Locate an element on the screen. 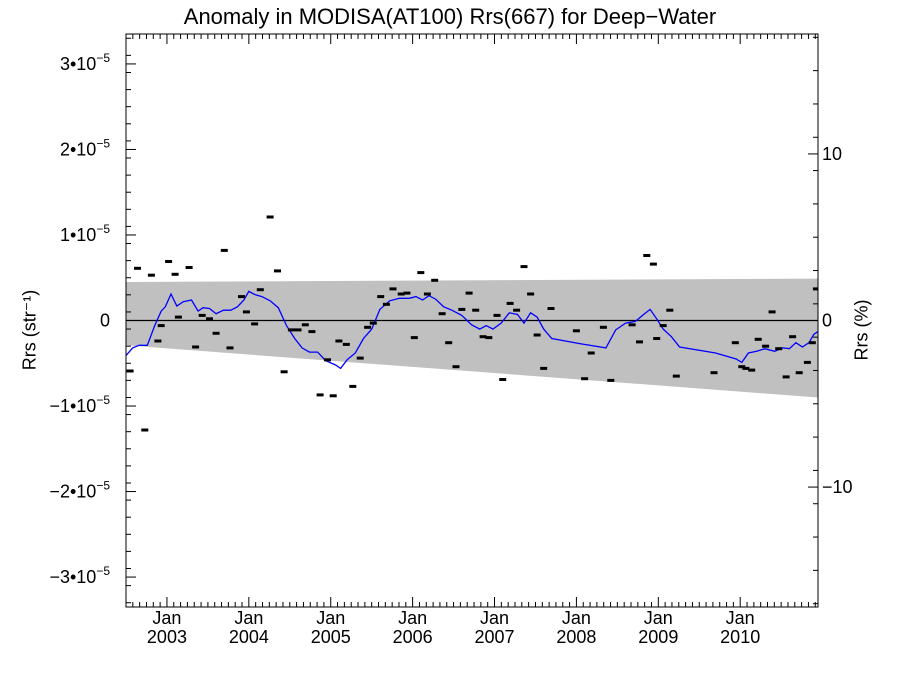 The image size is (900, 675). x-tick-year-7: 2010 is located at coordinates (740, 637).